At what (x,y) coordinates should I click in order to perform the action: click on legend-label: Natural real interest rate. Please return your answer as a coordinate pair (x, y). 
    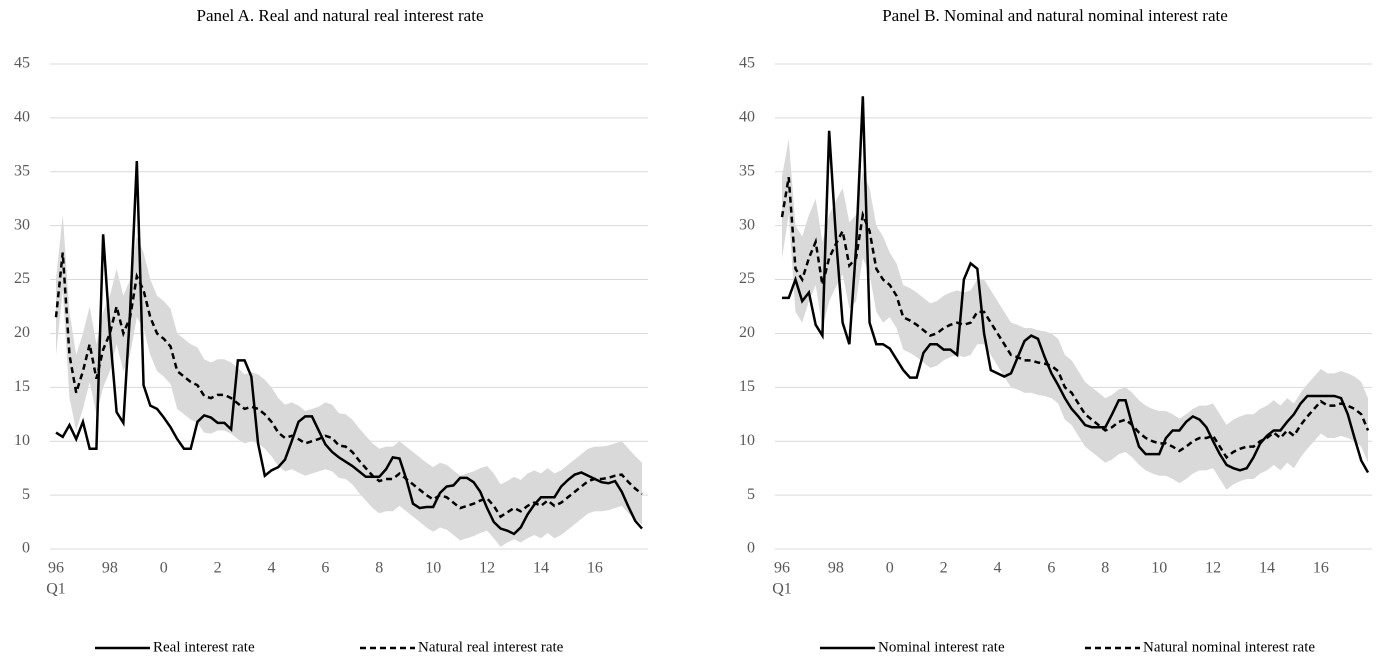
    Looking at the image, I should click on (491, 647).